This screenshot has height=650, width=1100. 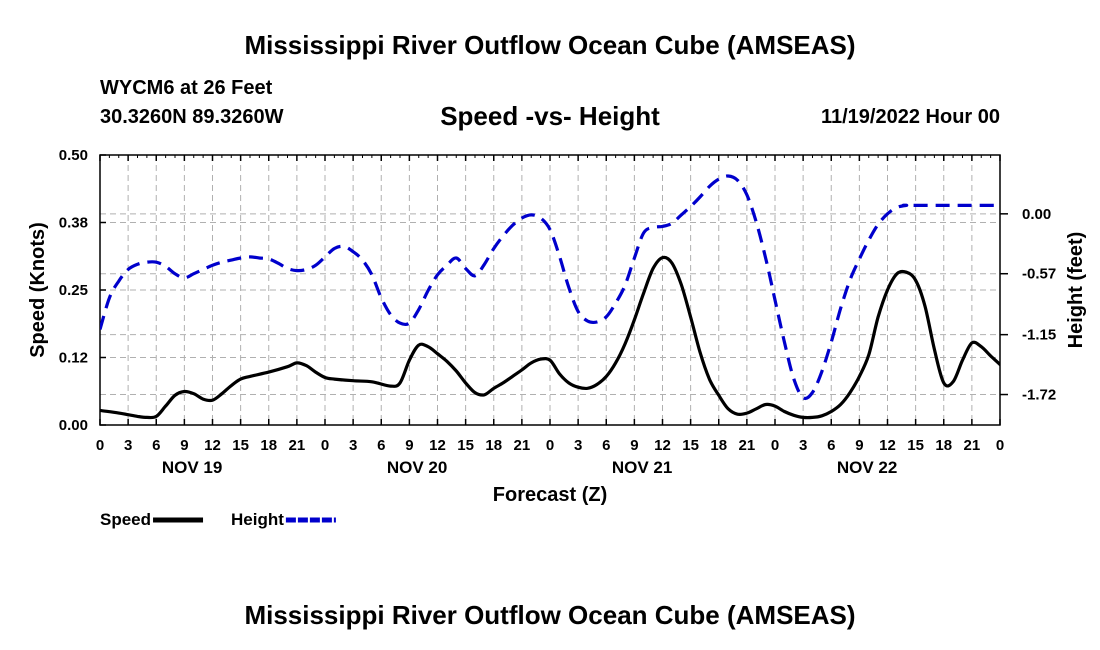 I want to click on day-label: NOV 19, so click(x=192, y=467).